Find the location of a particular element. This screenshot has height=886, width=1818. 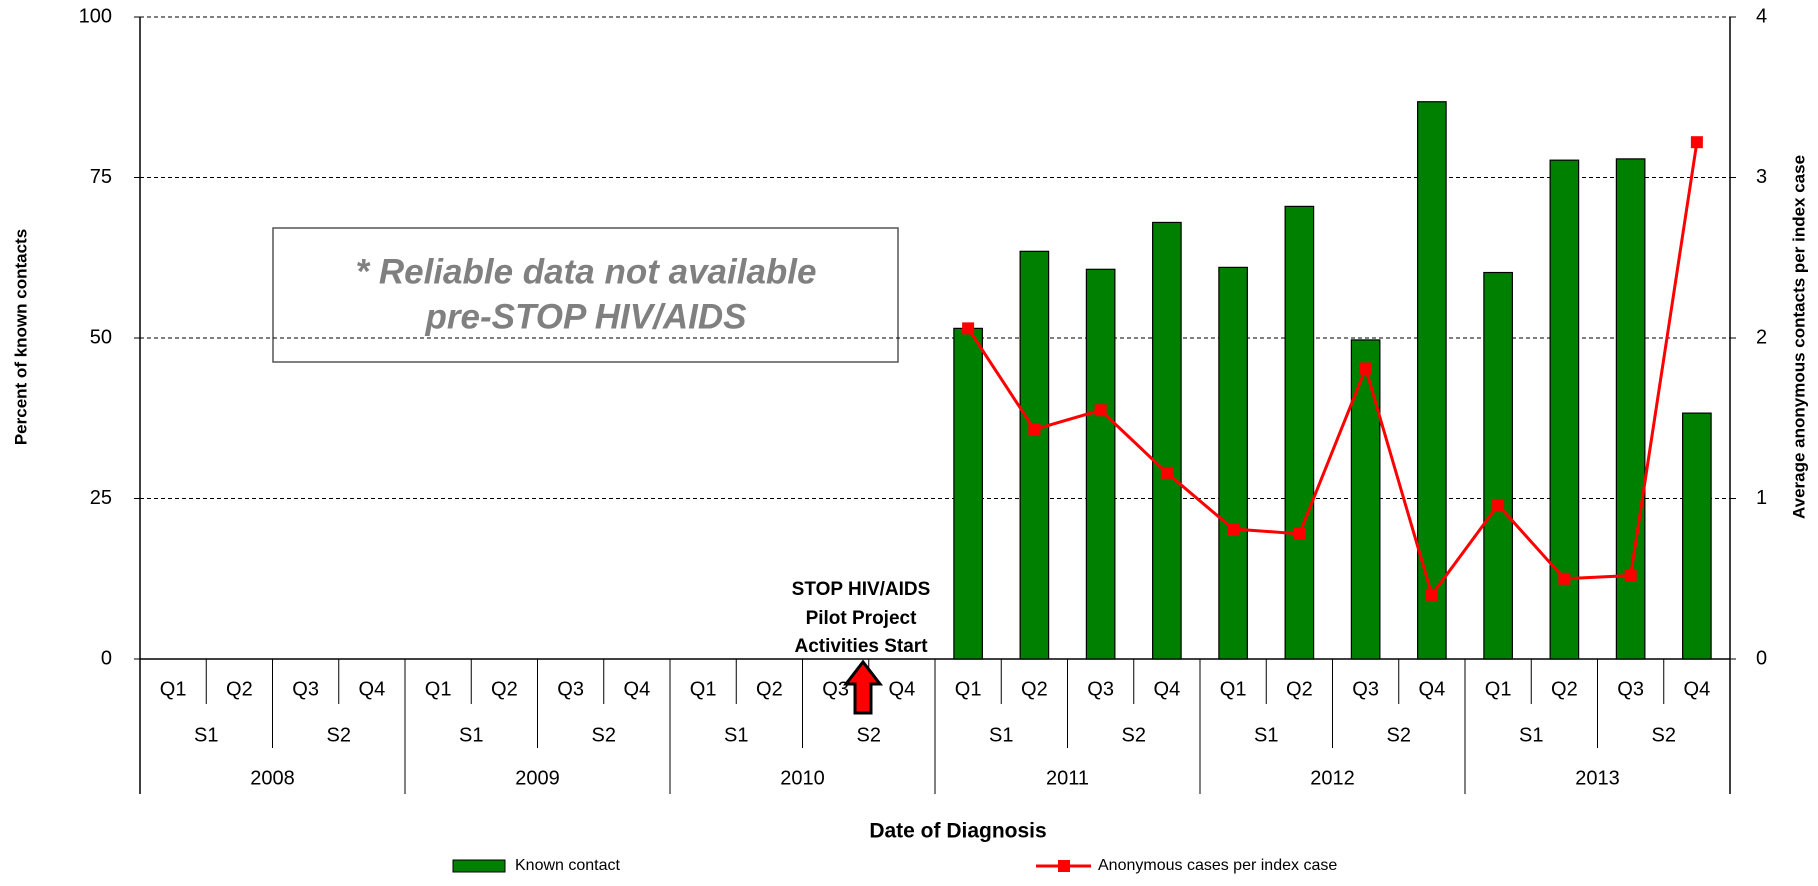

y-tick-label: 25 is located at coordinates (101, 498).